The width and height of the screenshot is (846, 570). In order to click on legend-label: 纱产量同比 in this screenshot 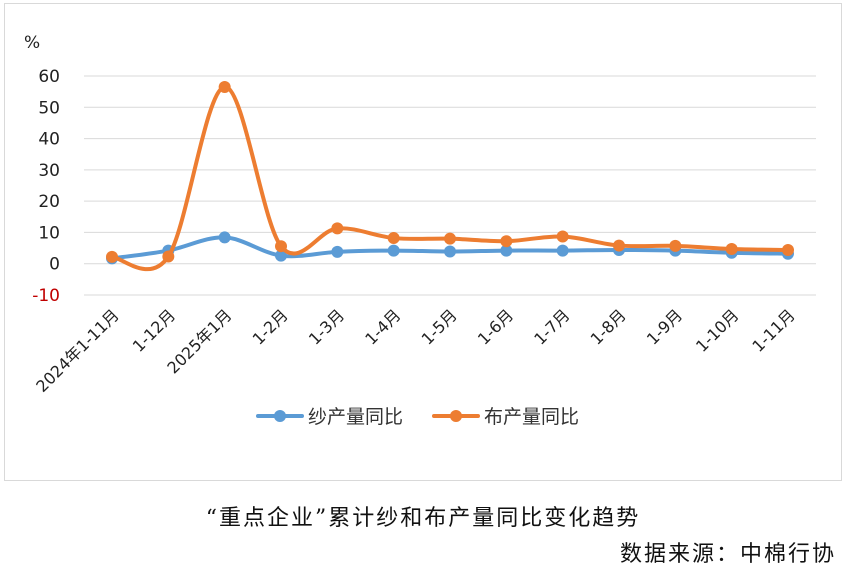, I will do `click(355, 417)`.